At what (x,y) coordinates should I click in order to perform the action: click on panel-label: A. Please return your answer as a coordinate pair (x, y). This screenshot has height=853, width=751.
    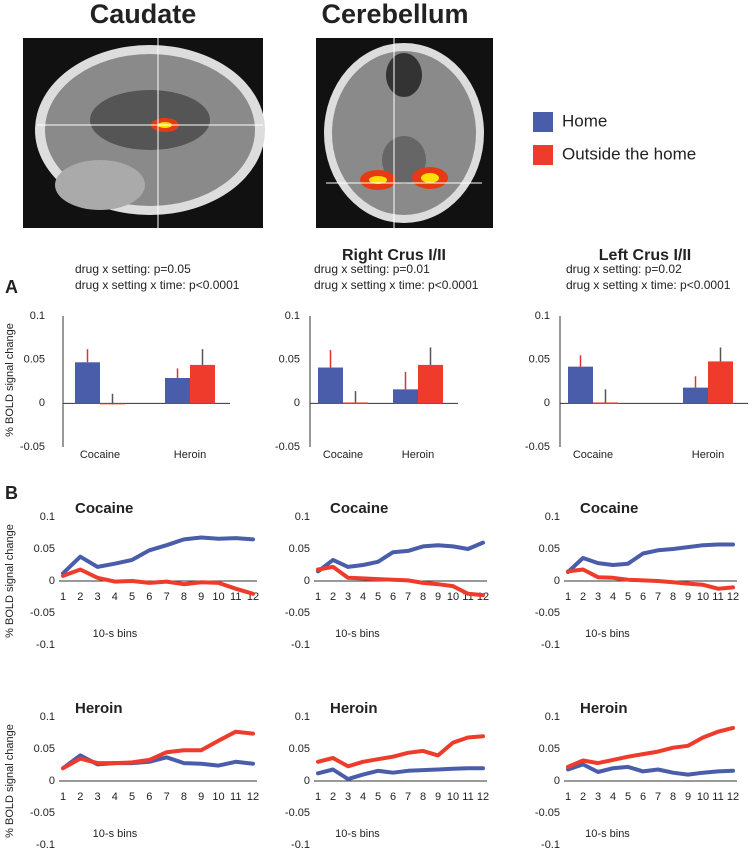
    Looking at the image, I should click on (11, 287).